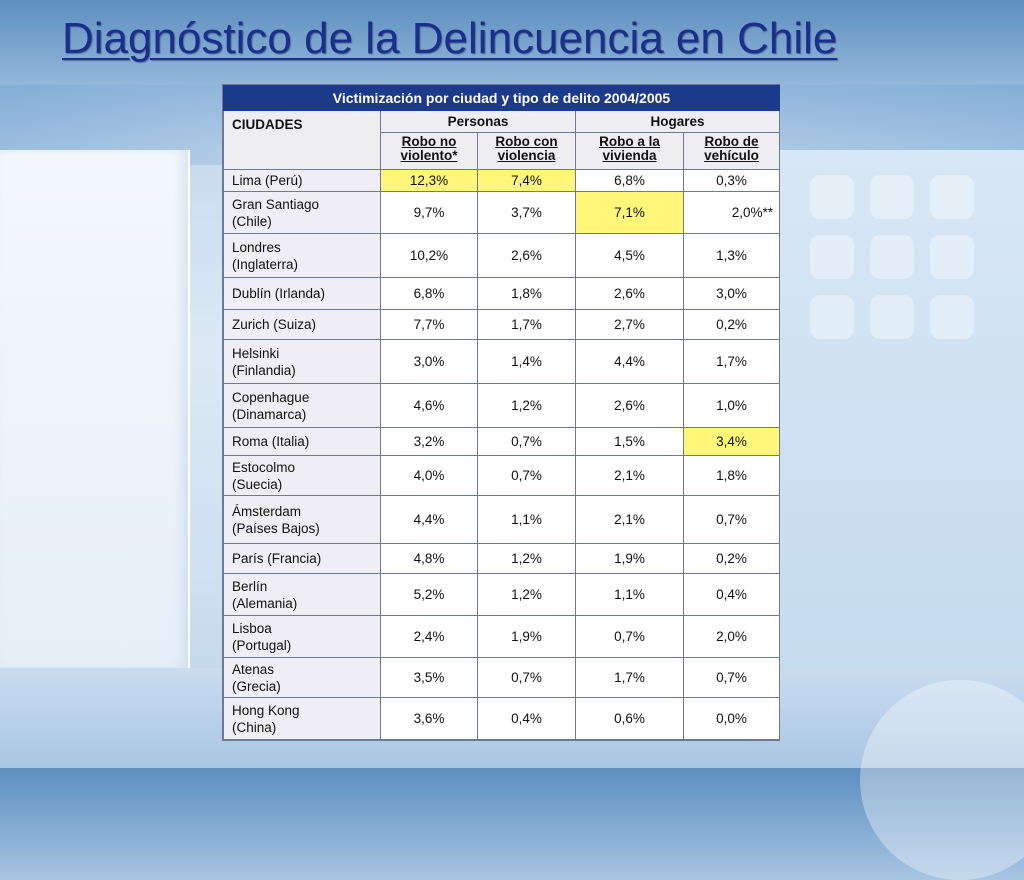 The width and height of the screenshot is (1024, 880). I want to click on value-cell: 2,4%, so click(429, 636).